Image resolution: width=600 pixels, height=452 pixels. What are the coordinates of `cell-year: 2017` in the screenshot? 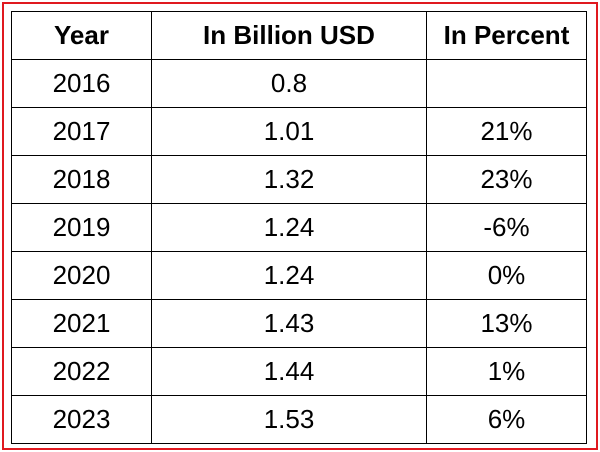 It's located at (81, 131).